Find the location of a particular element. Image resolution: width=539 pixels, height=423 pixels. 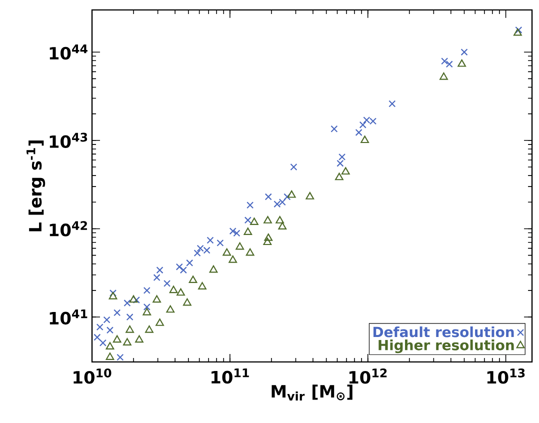

y-tick-label: 10$^{44}$ is located at coordinates (69, 52).